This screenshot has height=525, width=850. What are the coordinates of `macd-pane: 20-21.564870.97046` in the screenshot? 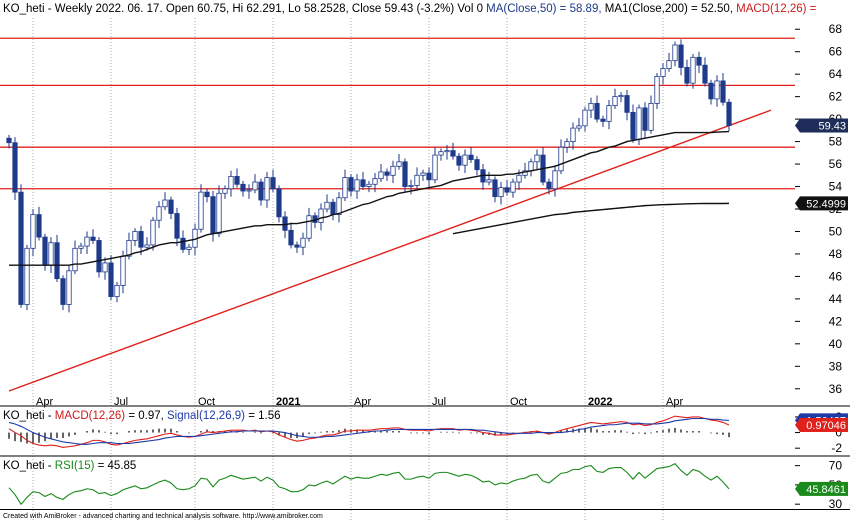 It's located at (428, 432).